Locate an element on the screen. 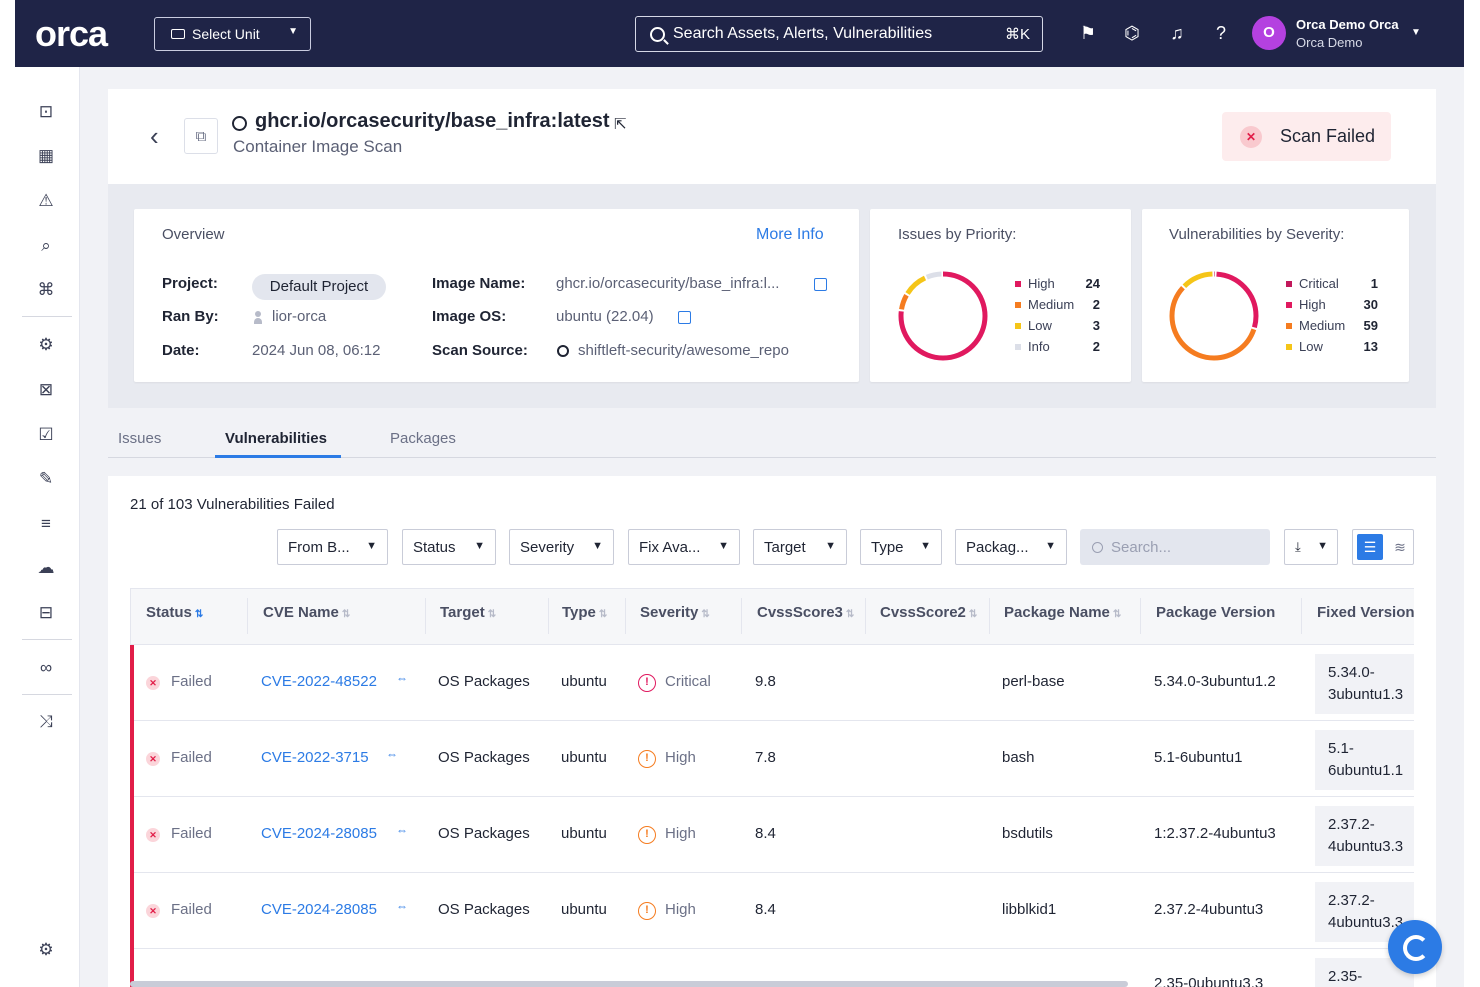  alert-icon: ⚠ is located at coordinates (46, 200).